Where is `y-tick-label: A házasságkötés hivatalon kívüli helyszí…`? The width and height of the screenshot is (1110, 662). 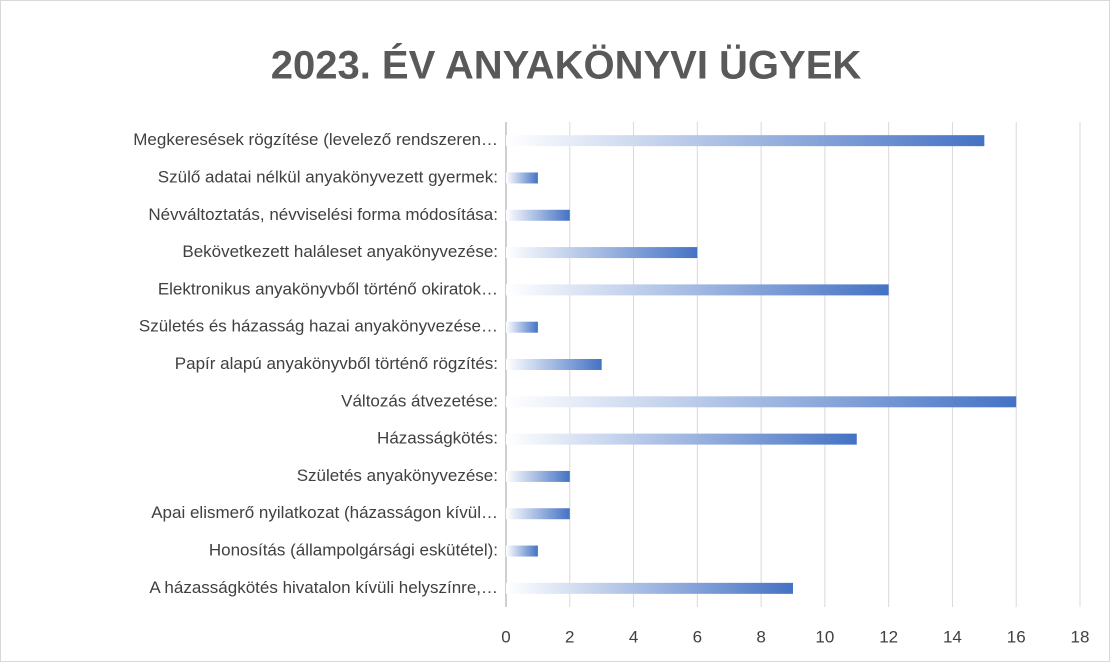 y-tick-label: A házasságkötés hivatalon kívüli helyszí… is located at coordinates (323, 587).